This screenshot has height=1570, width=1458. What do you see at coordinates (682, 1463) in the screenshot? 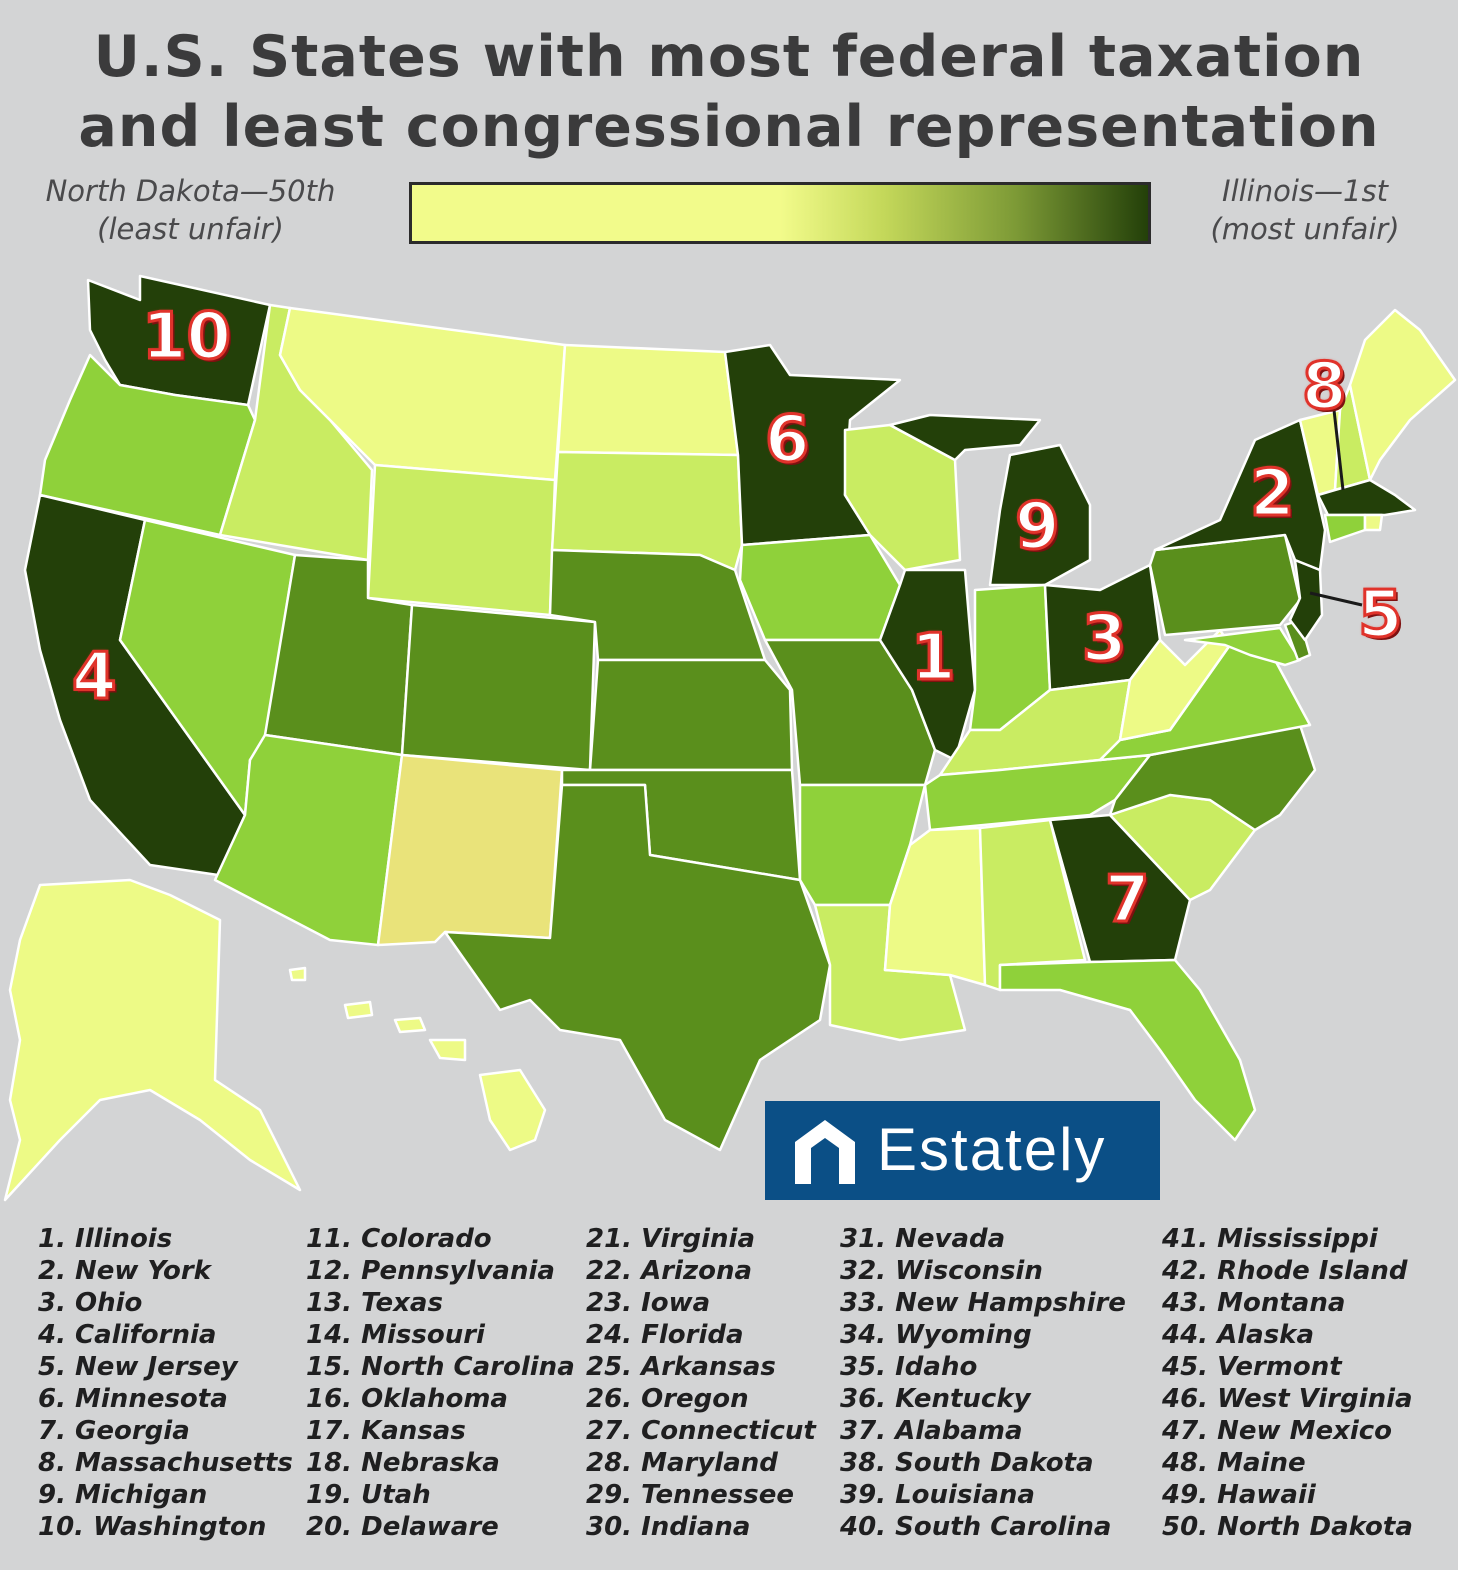
I see `ranking-item: 28. Maryland` at bounding box center [682, 1463].